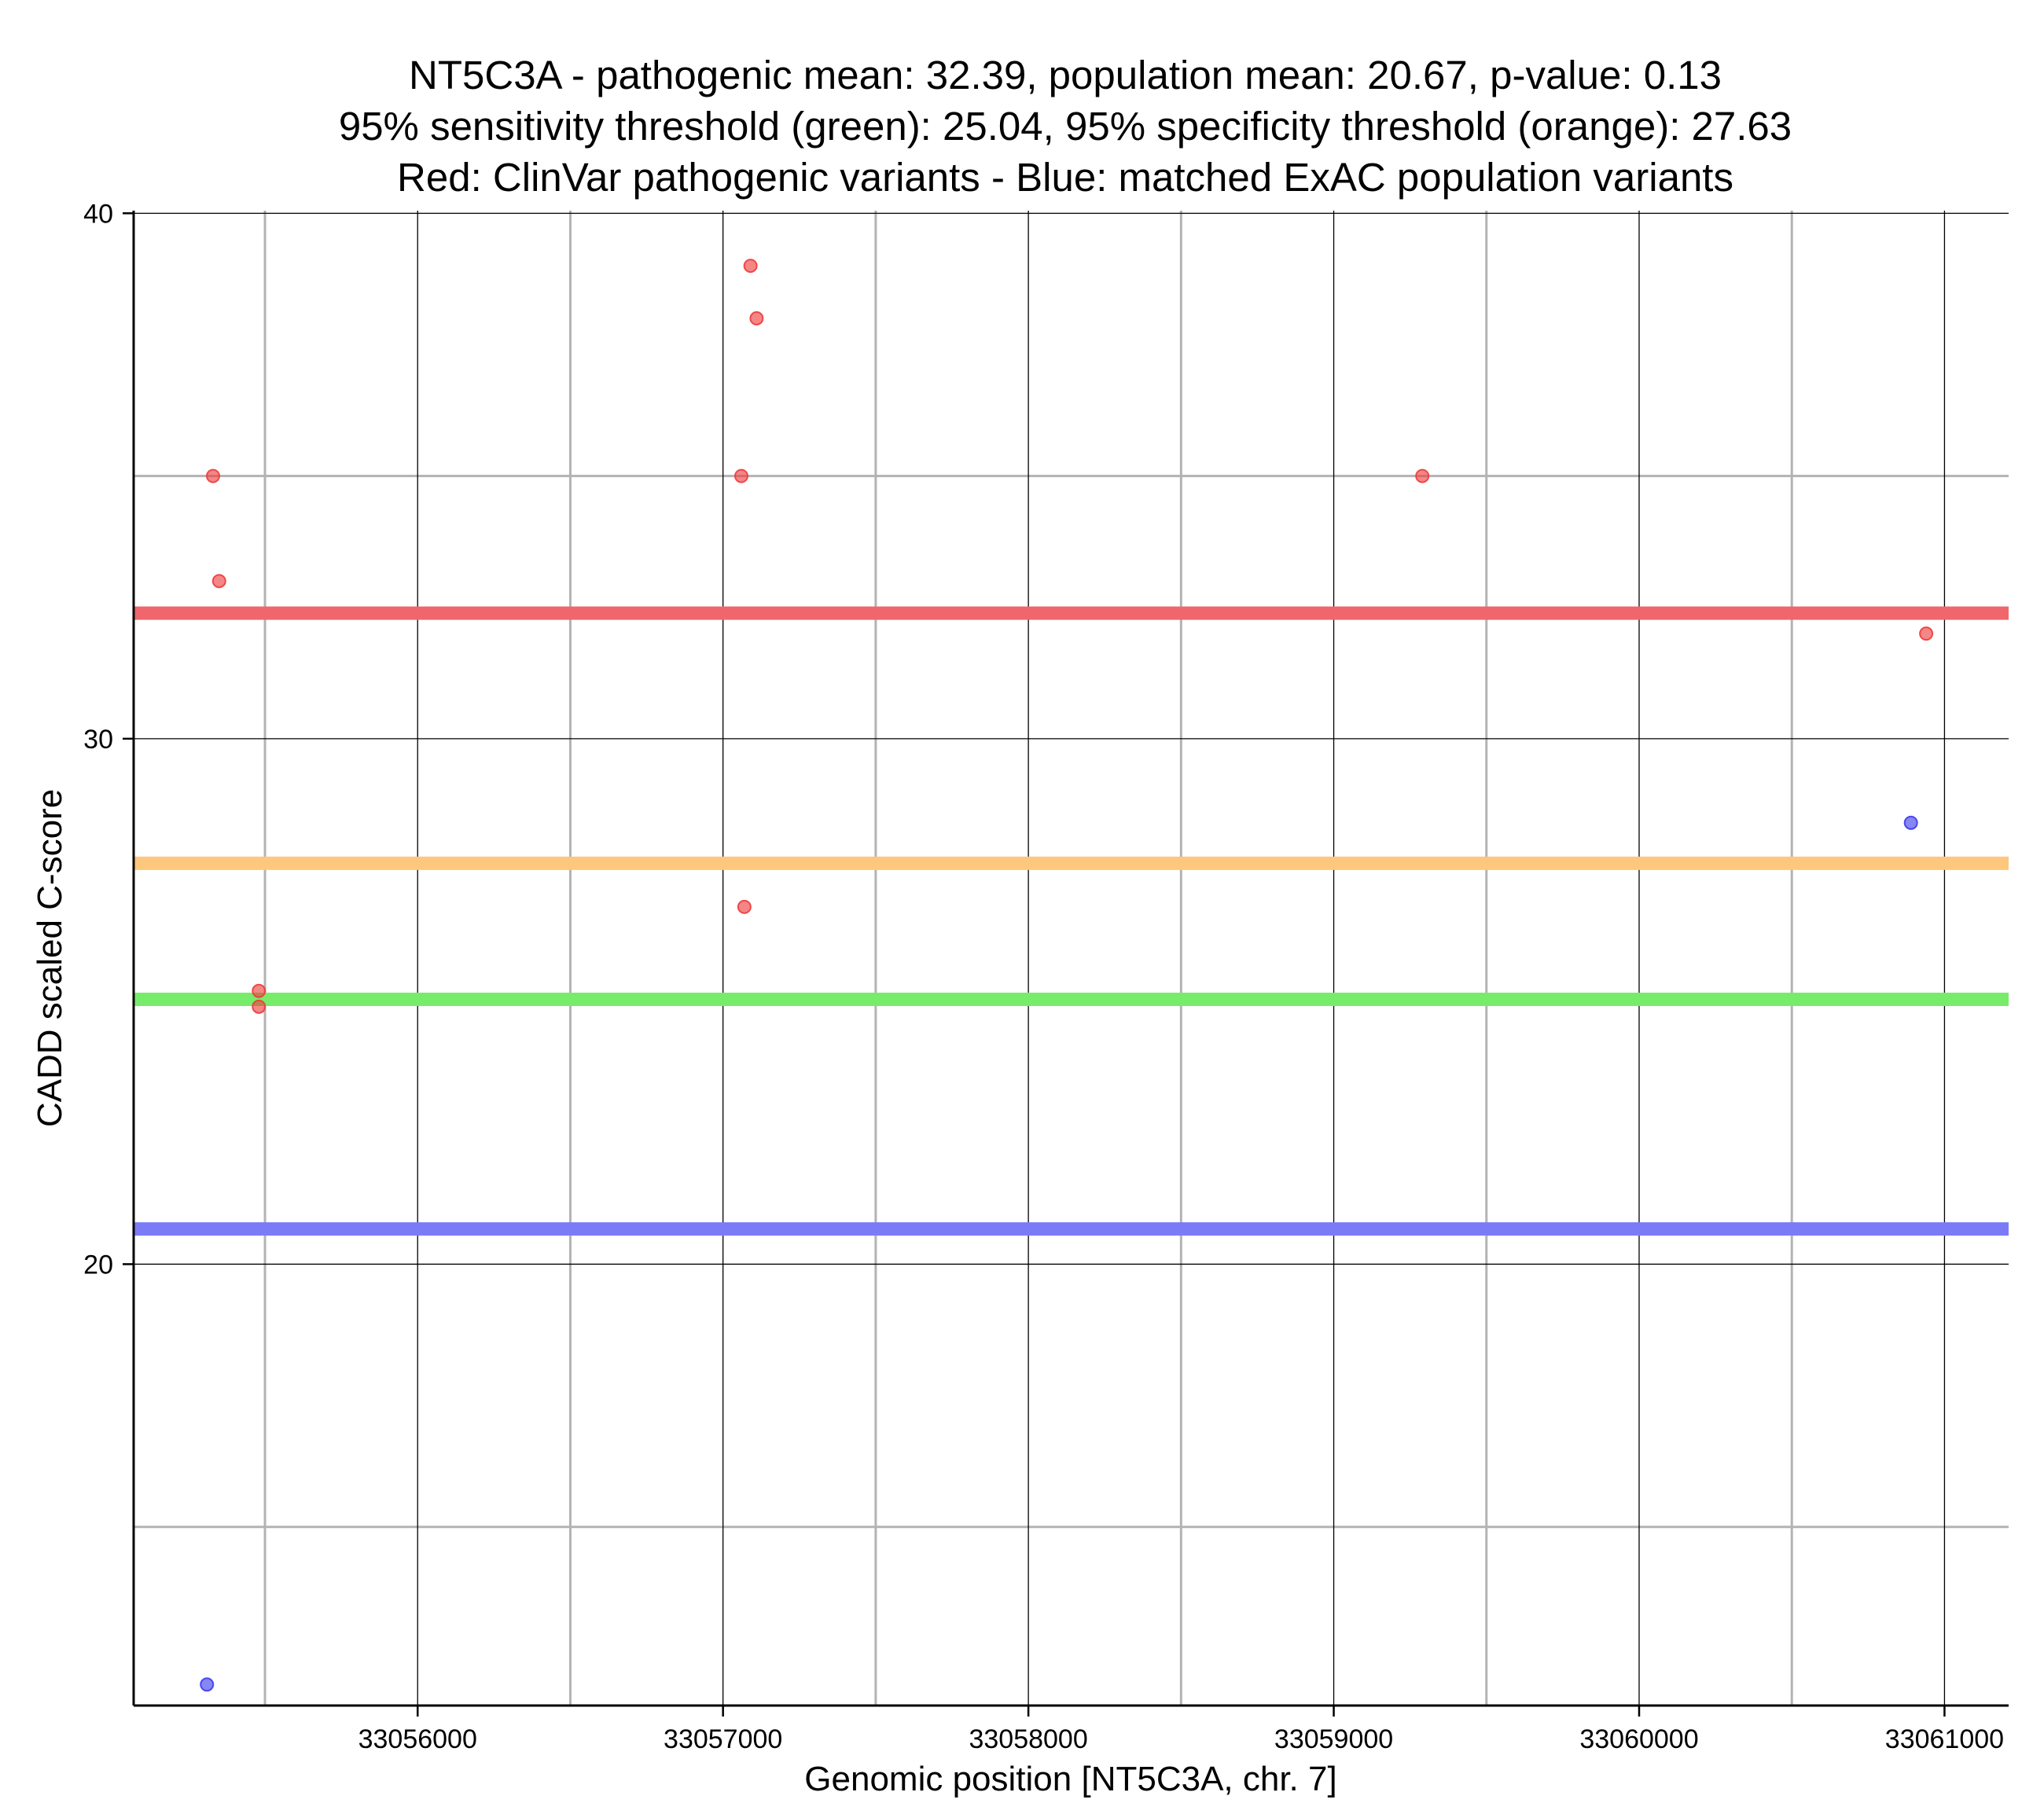  Describe the element at coordinates (98, 740) in the screenshot. I see `y-tick-label-1: 30` at that location.